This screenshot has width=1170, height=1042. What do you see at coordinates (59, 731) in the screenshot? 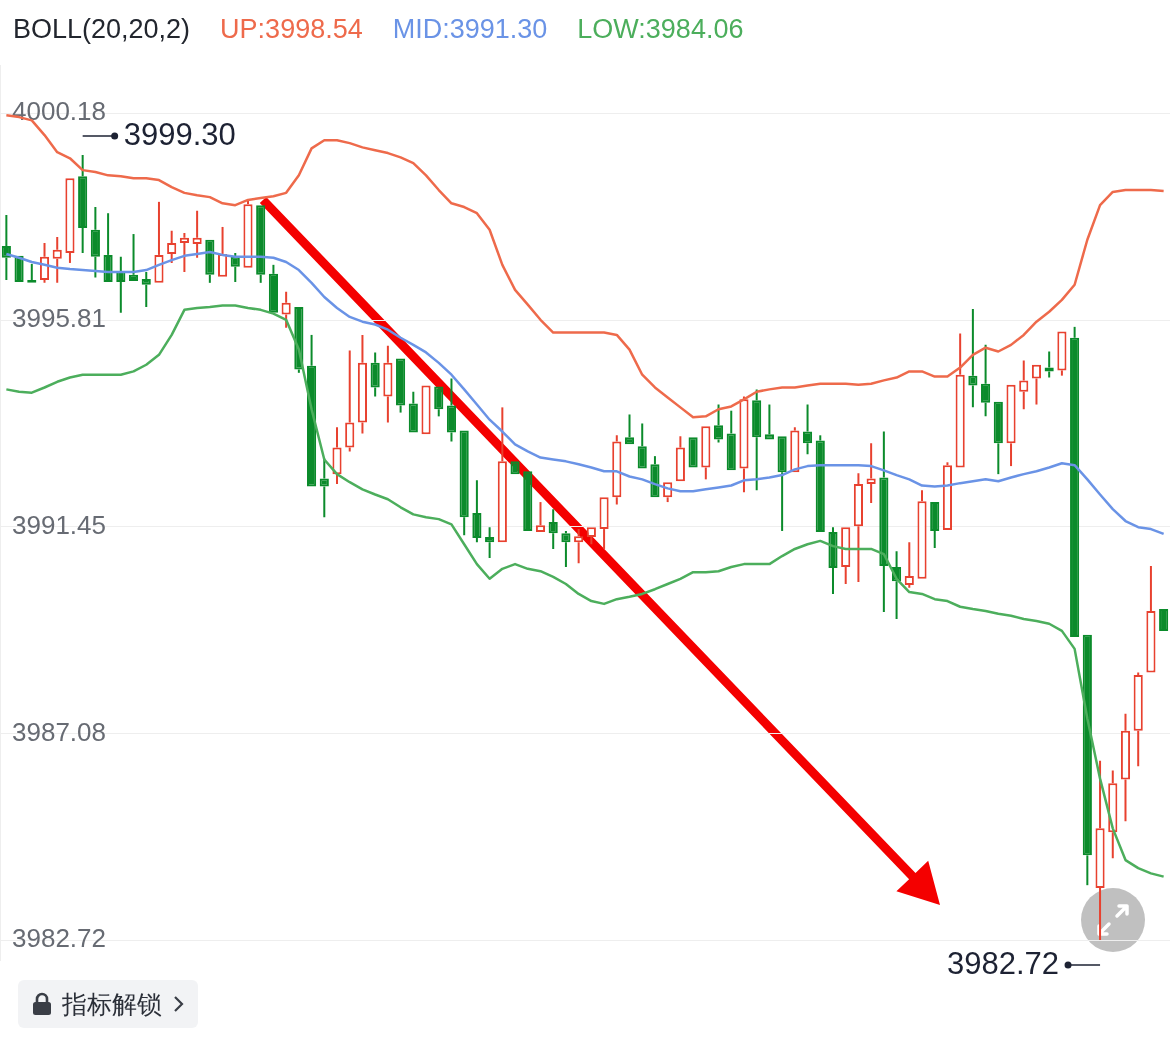
I see `y-tick-label: 3987.08` at bounding box center [59, 731].